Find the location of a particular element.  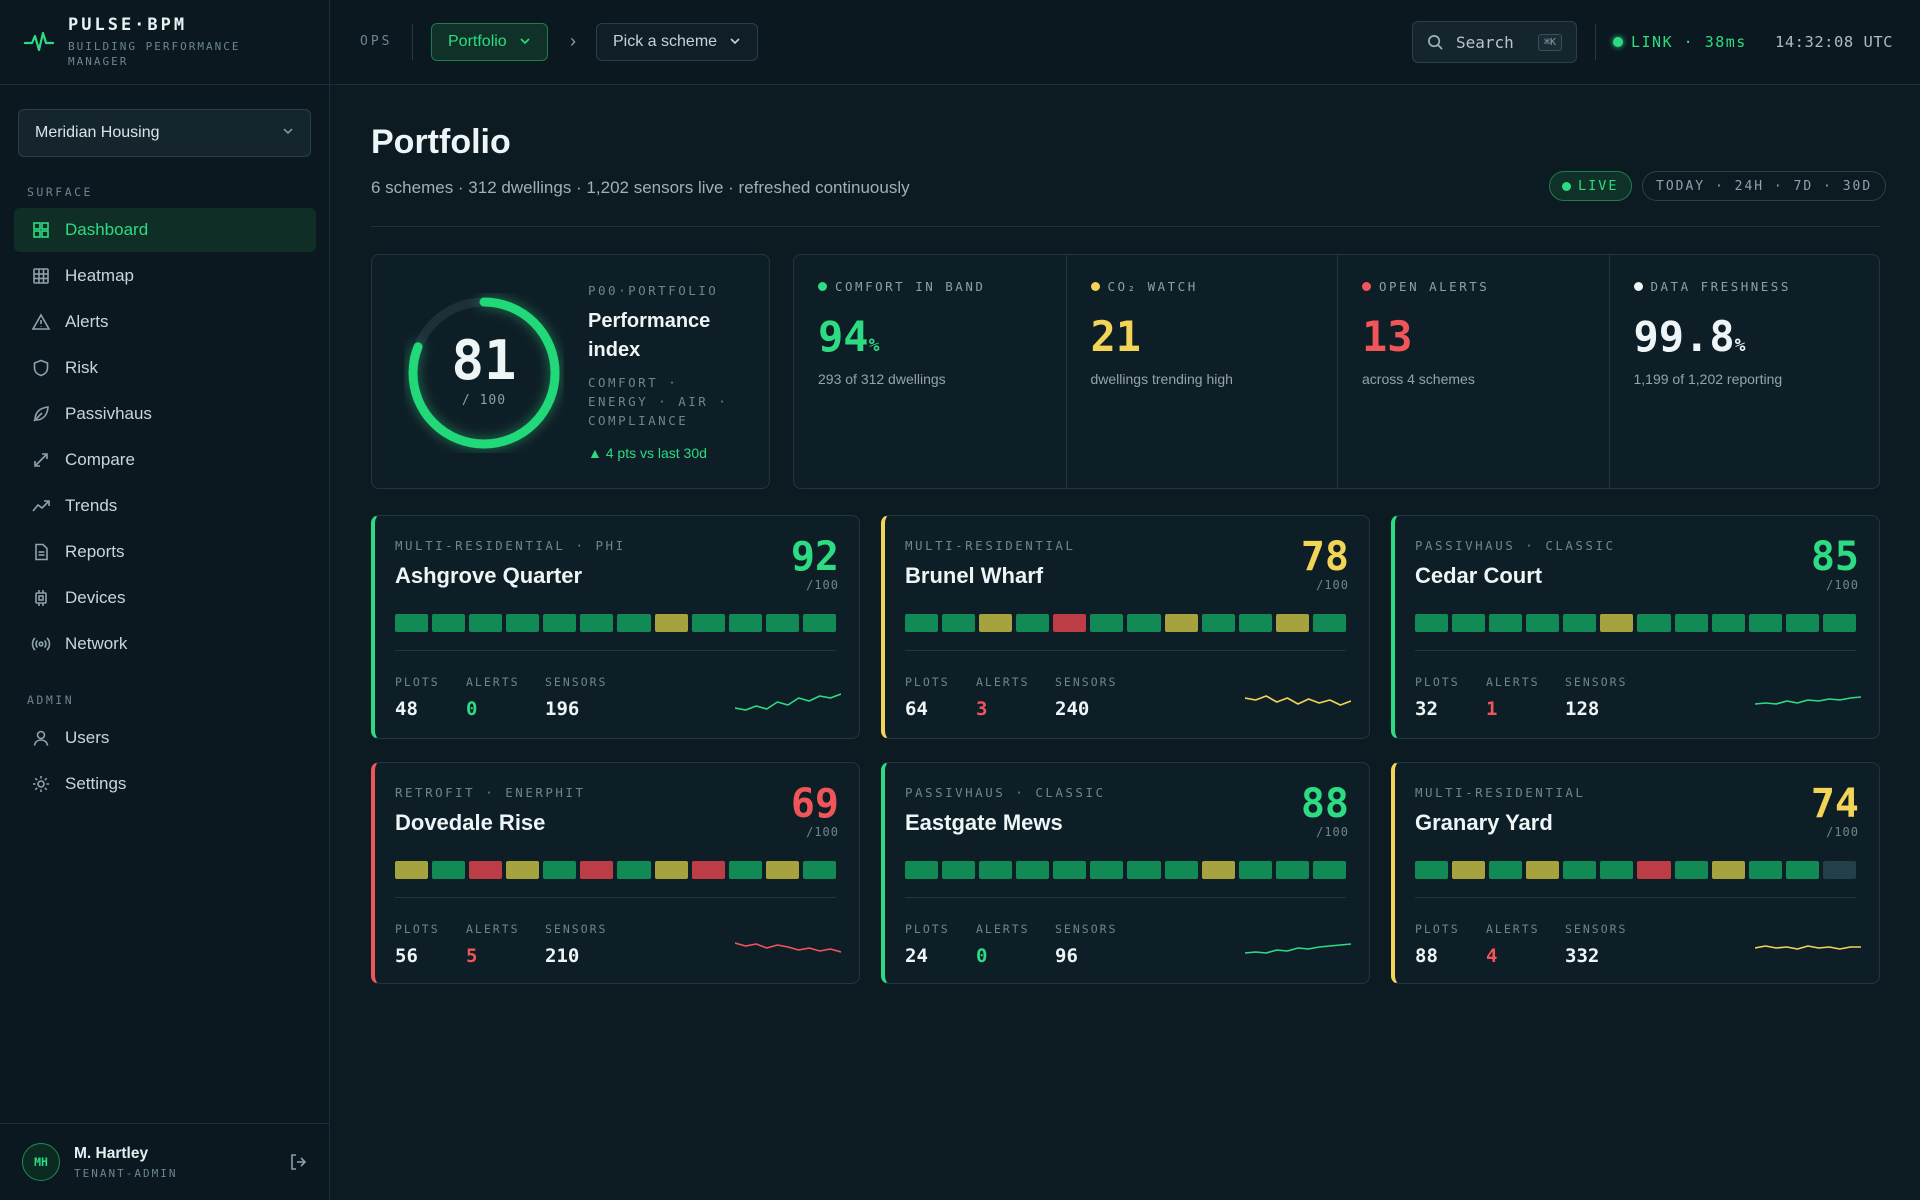

alerts-value: 4 is located at coordinates (1492, 956).